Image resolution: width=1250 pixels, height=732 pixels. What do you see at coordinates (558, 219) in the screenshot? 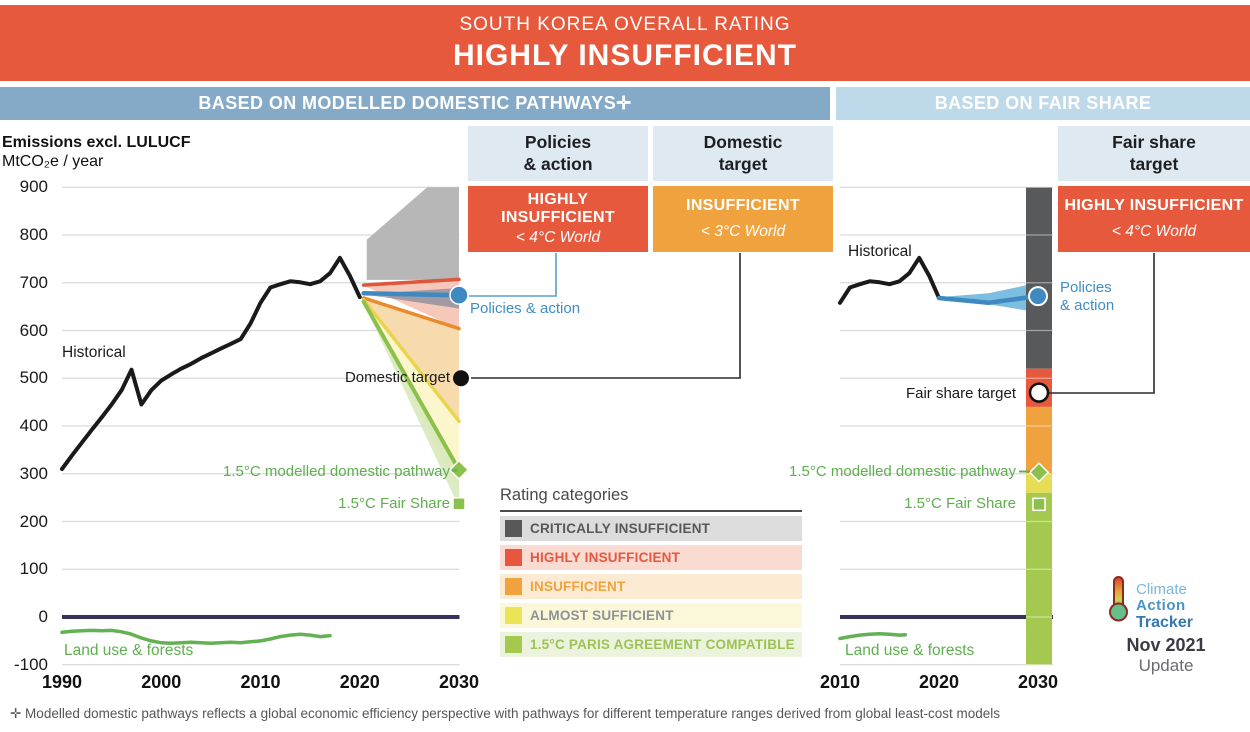
I see `policies-action-rating-box: HIGHLY INSUFFICIENT < 4°C World` at bounding box center [558, 219].